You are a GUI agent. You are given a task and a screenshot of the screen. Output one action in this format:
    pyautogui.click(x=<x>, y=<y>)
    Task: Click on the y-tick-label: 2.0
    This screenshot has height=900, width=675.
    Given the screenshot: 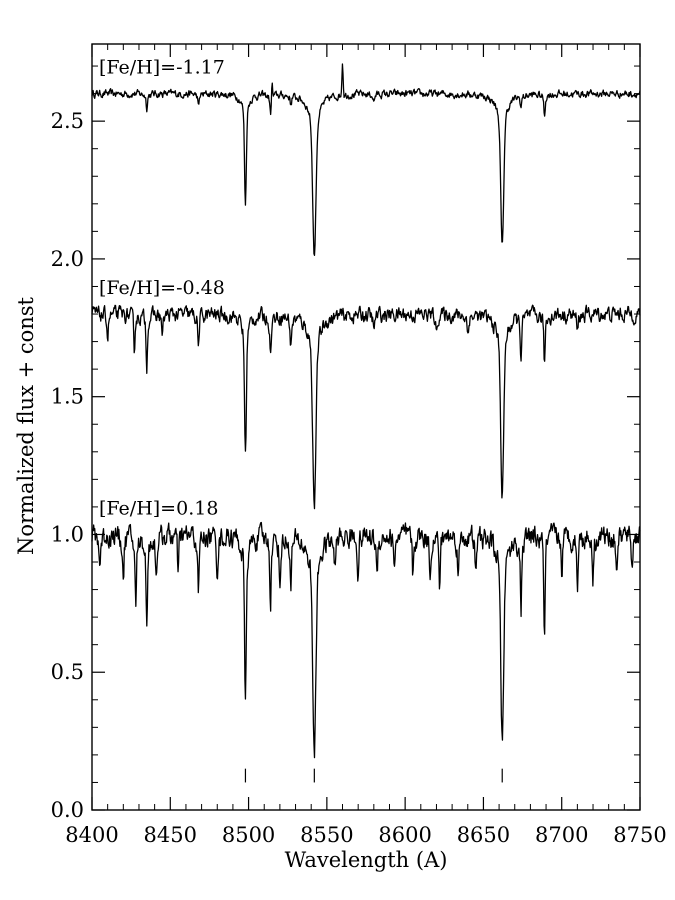 What is the action you would take?
    pyautogui.click(x=67, y=259)
    